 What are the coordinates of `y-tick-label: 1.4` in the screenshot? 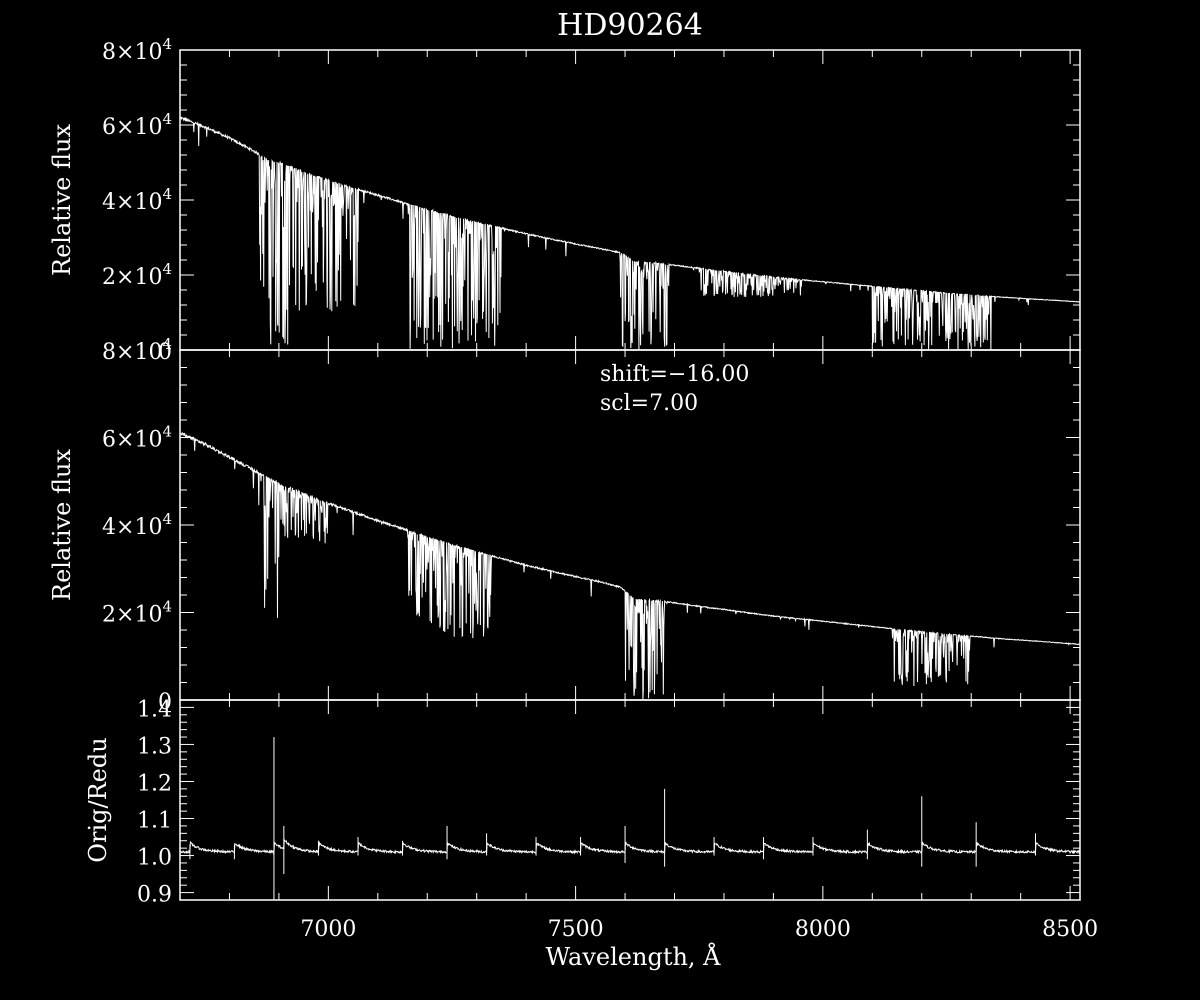 It's located at (154, 709).